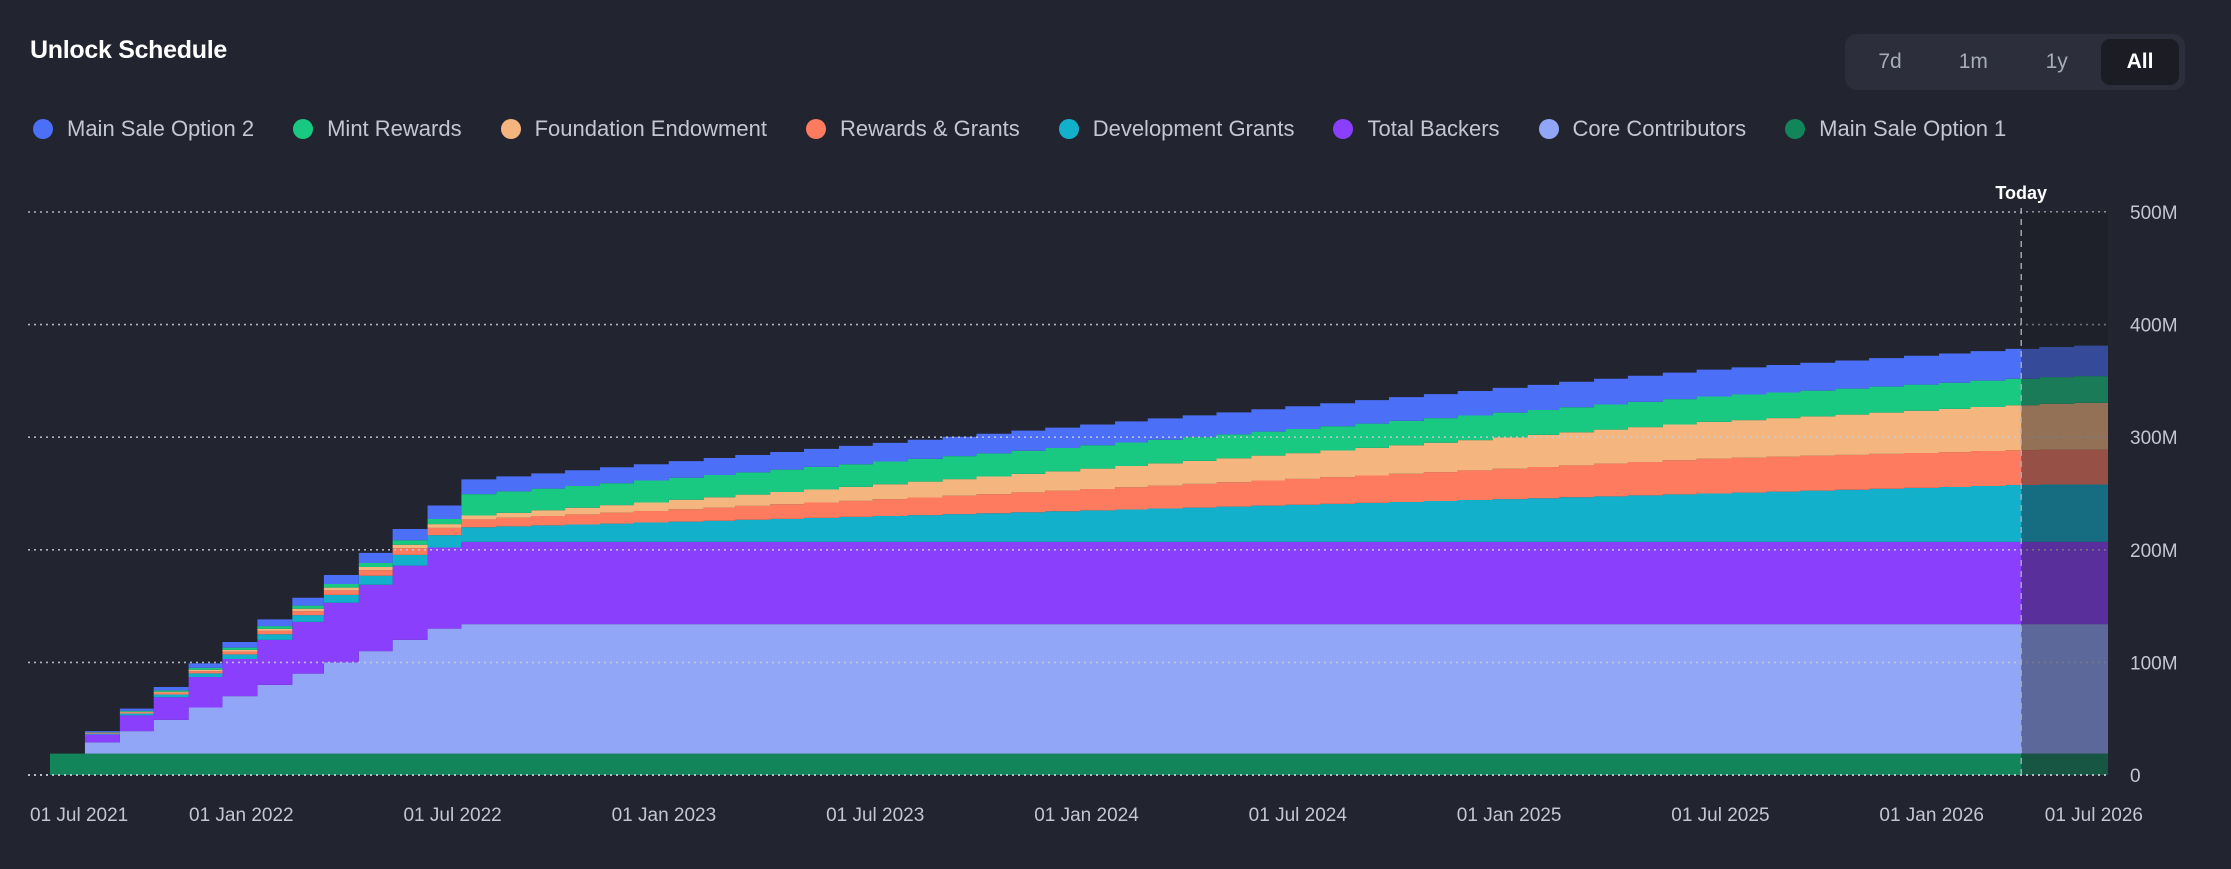 This screenshot has height=869, width=2231. I want to click on legend-label: Total Backers, so click(1433, 128).